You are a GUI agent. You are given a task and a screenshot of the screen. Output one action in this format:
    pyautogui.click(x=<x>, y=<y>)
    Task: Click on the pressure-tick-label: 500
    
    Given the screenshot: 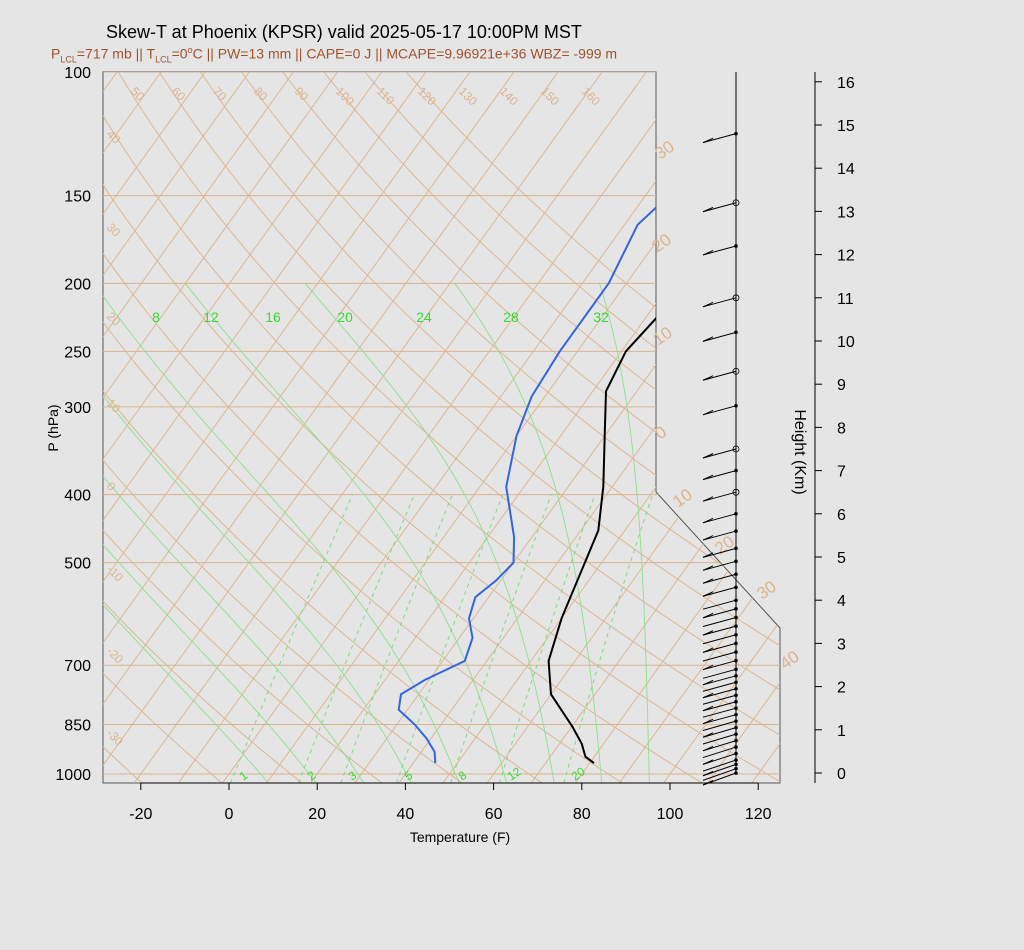 What is the action you would take?
    pyautogui.click(x=77, y=564)
    